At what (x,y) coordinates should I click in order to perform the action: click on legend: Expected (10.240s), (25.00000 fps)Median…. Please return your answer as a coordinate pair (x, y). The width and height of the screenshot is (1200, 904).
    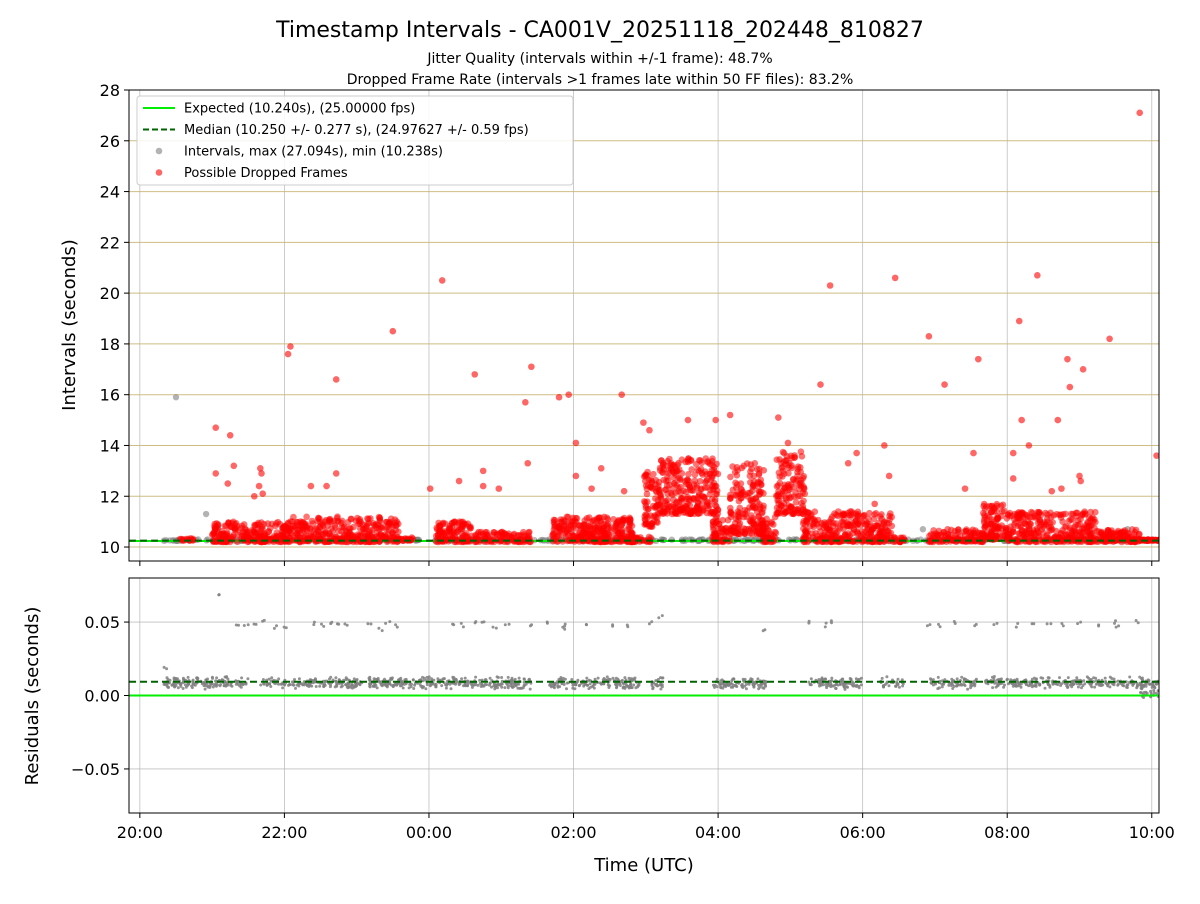
    Looking at the image, I should click on (355, 140).